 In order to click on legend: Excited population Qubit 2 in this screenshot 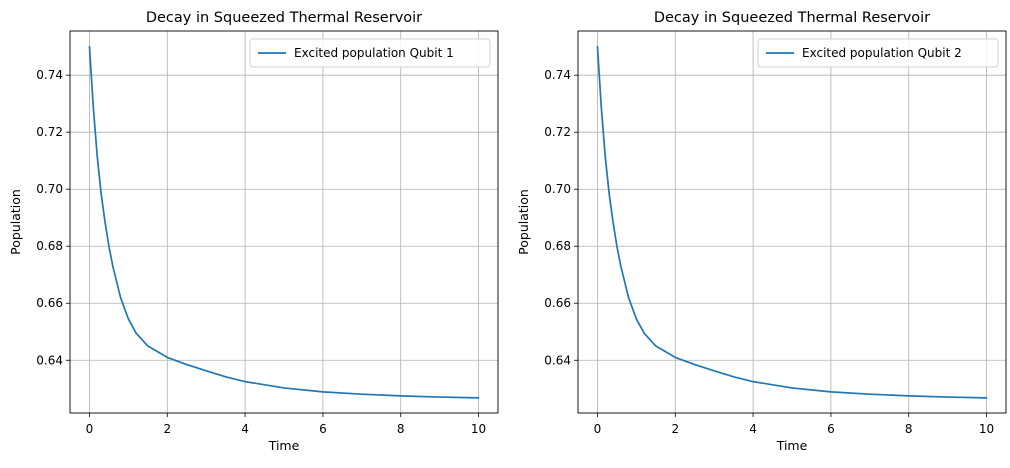, I will do `click(878, 53)`.